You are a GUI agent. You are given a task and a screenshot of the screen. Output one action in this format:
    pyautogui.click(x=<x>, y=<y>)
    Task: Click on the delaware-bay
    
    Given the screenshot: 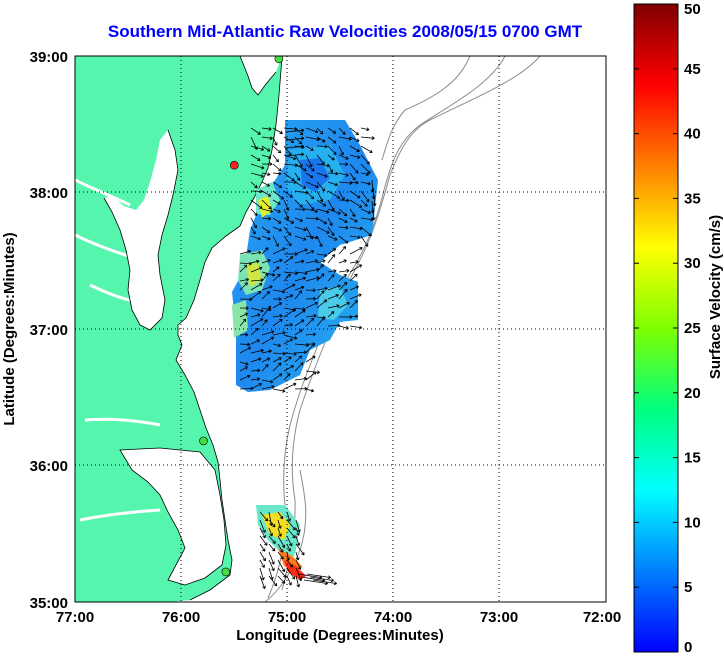 What is the action you would take?
    pyautogui.click(x=261, y=75)
    